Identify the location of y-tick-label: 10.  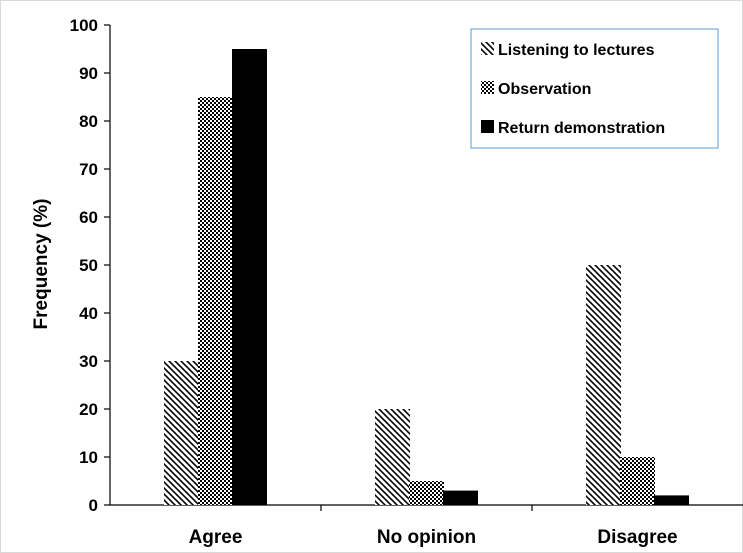
(88, 457).